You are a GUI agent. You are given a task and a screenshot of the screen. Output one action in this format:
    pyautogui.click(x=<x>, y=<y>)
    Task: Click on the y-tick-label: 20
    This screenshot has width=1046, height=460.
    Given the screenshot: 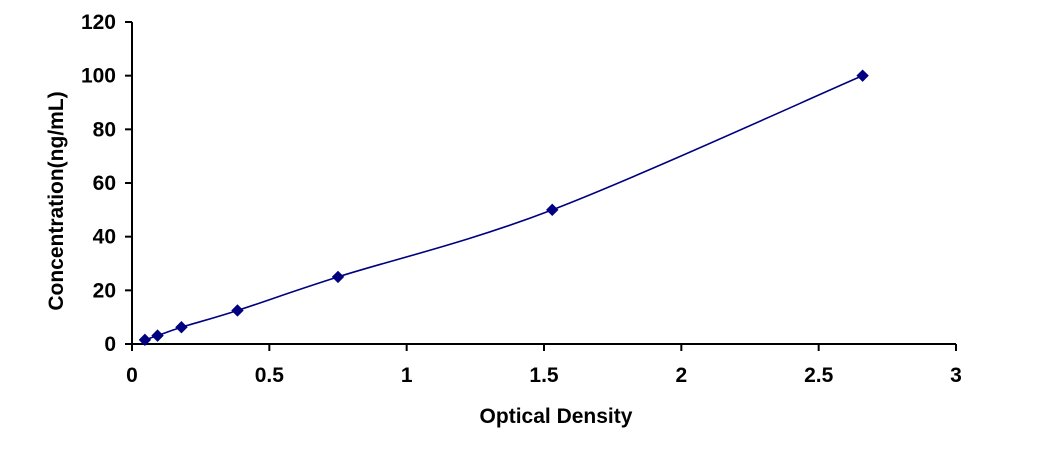 What is the action you would take?
    pyautogui.click(x=104, y=290)
    